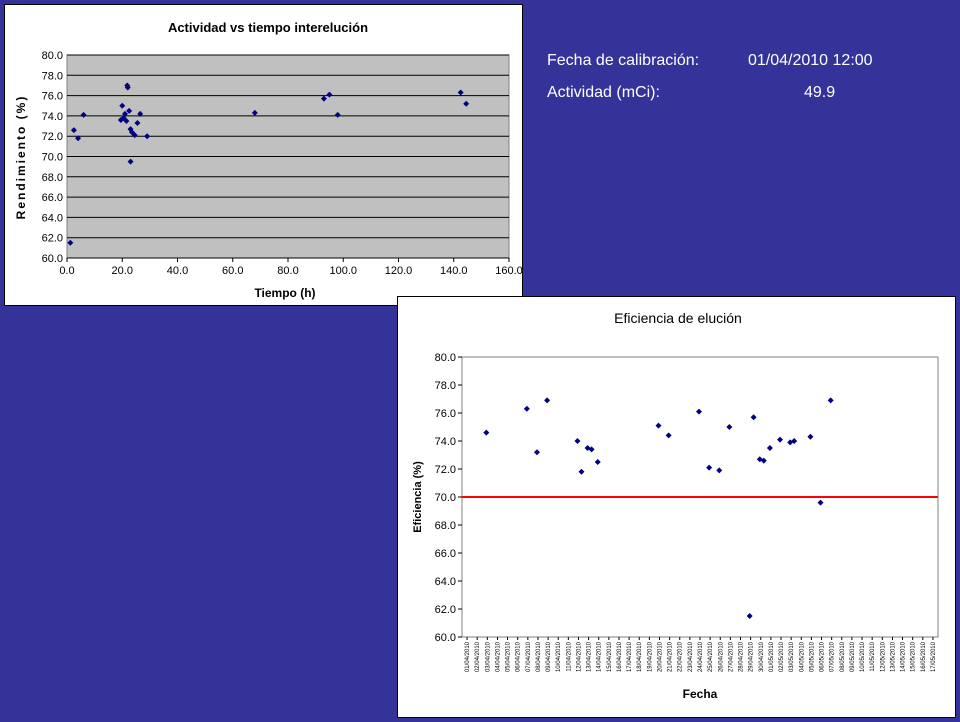  Describe the element at coordinates (650, 656) in the screenshot. I see `chart2-x-tick-label: 19/04/2010` at that location.